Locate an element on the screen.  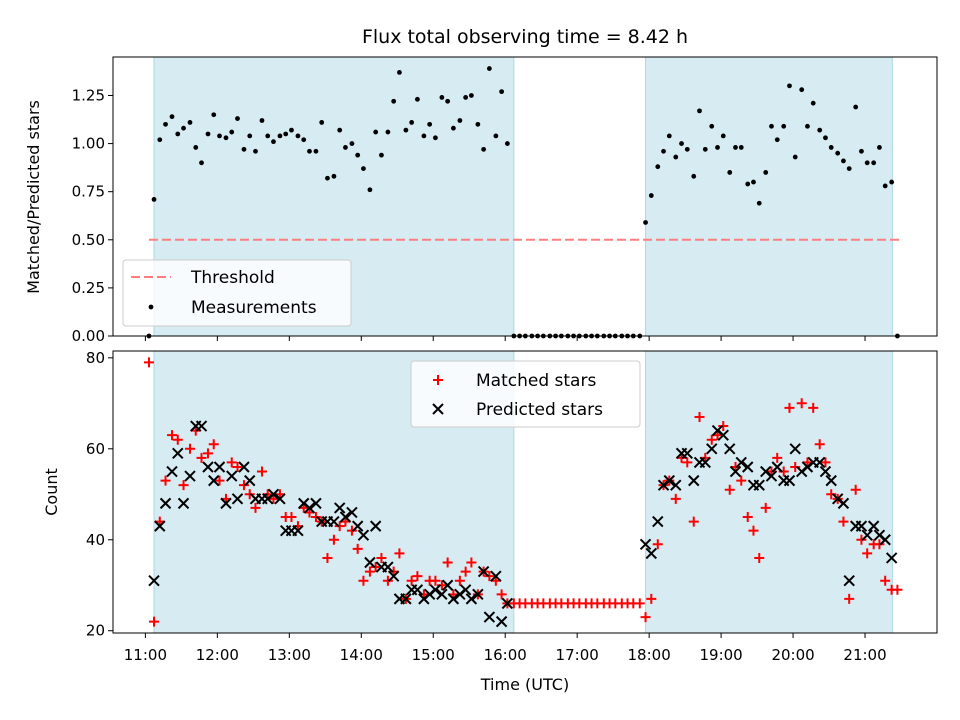
bottom-x-tick-label: 16:00 is located at coordinates (505, 655).